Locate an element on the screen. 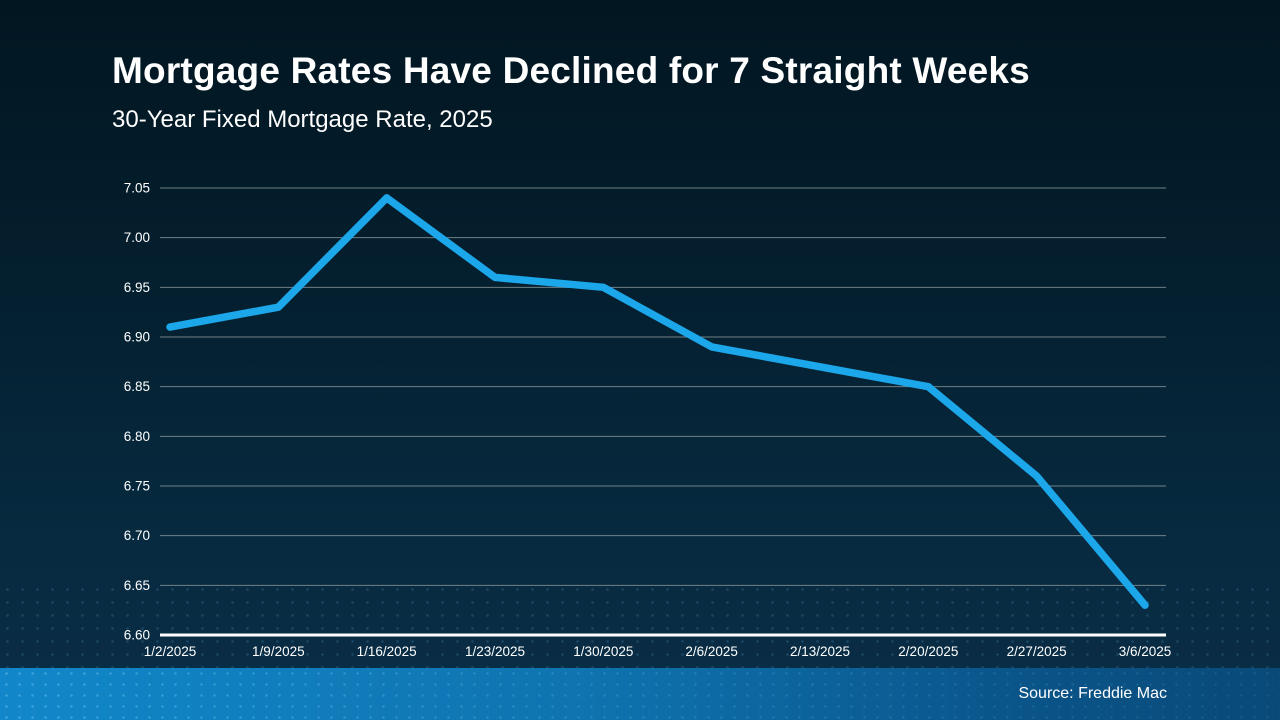 The image size is (1280, 720). y-axis-tick-label: 7.05 is located at coordinates (137, 188).